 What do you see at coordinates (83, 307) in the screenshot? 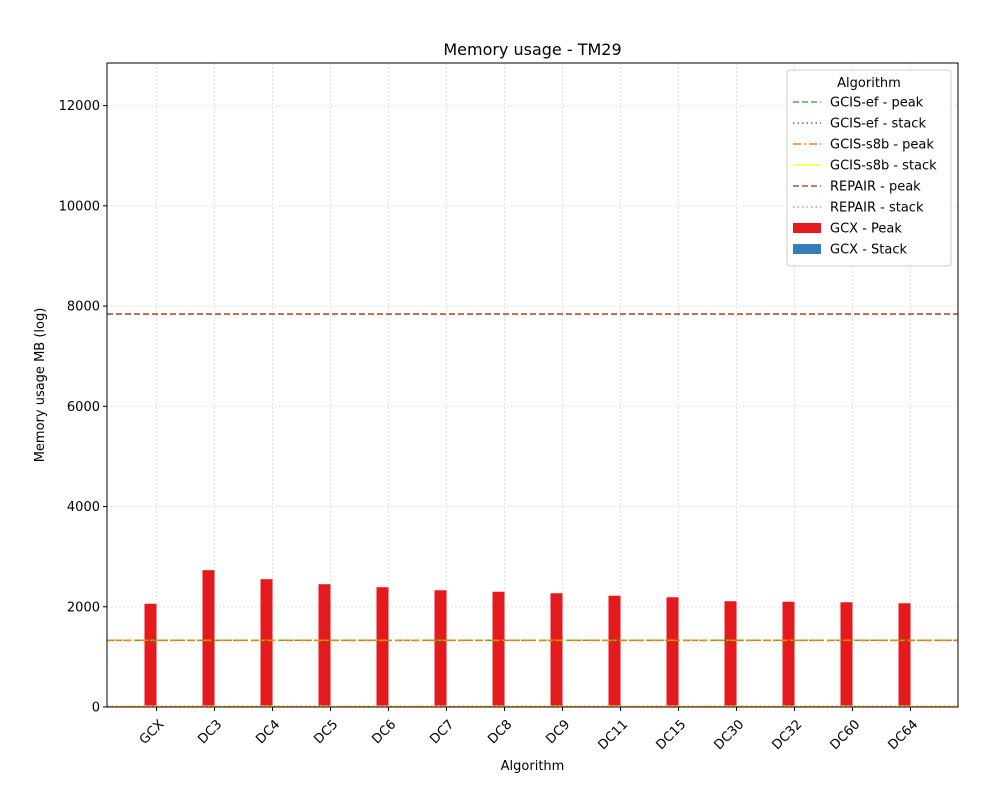
I see `y-tick-label: 8000` at bounding box center [83, 307].